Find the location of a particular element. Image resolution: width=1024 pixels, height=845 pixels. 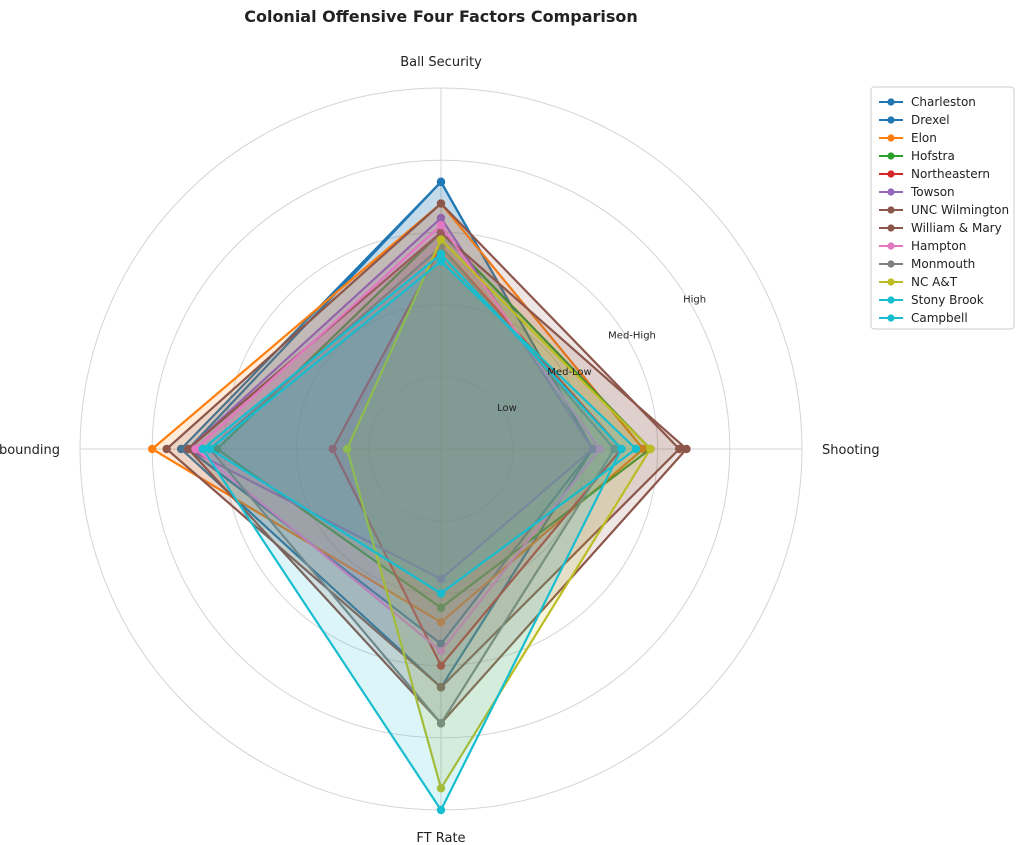

ring-label: Med-High is located at coordinates (632, 336).